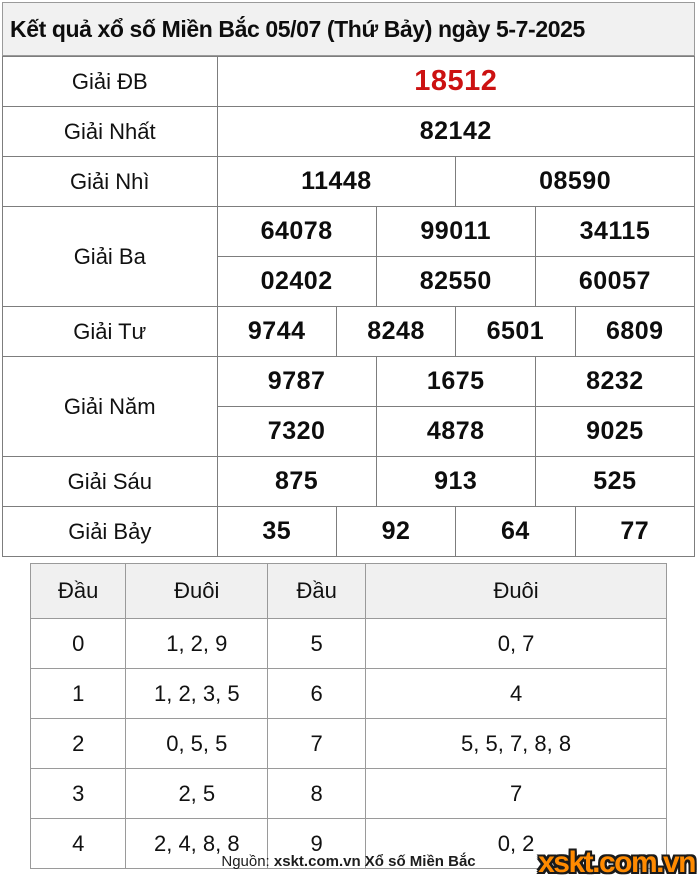  What do you see at coordinates (455, 431) in the screenshot?
I see `prize-number: 4878` at bounding box center [455, 431].